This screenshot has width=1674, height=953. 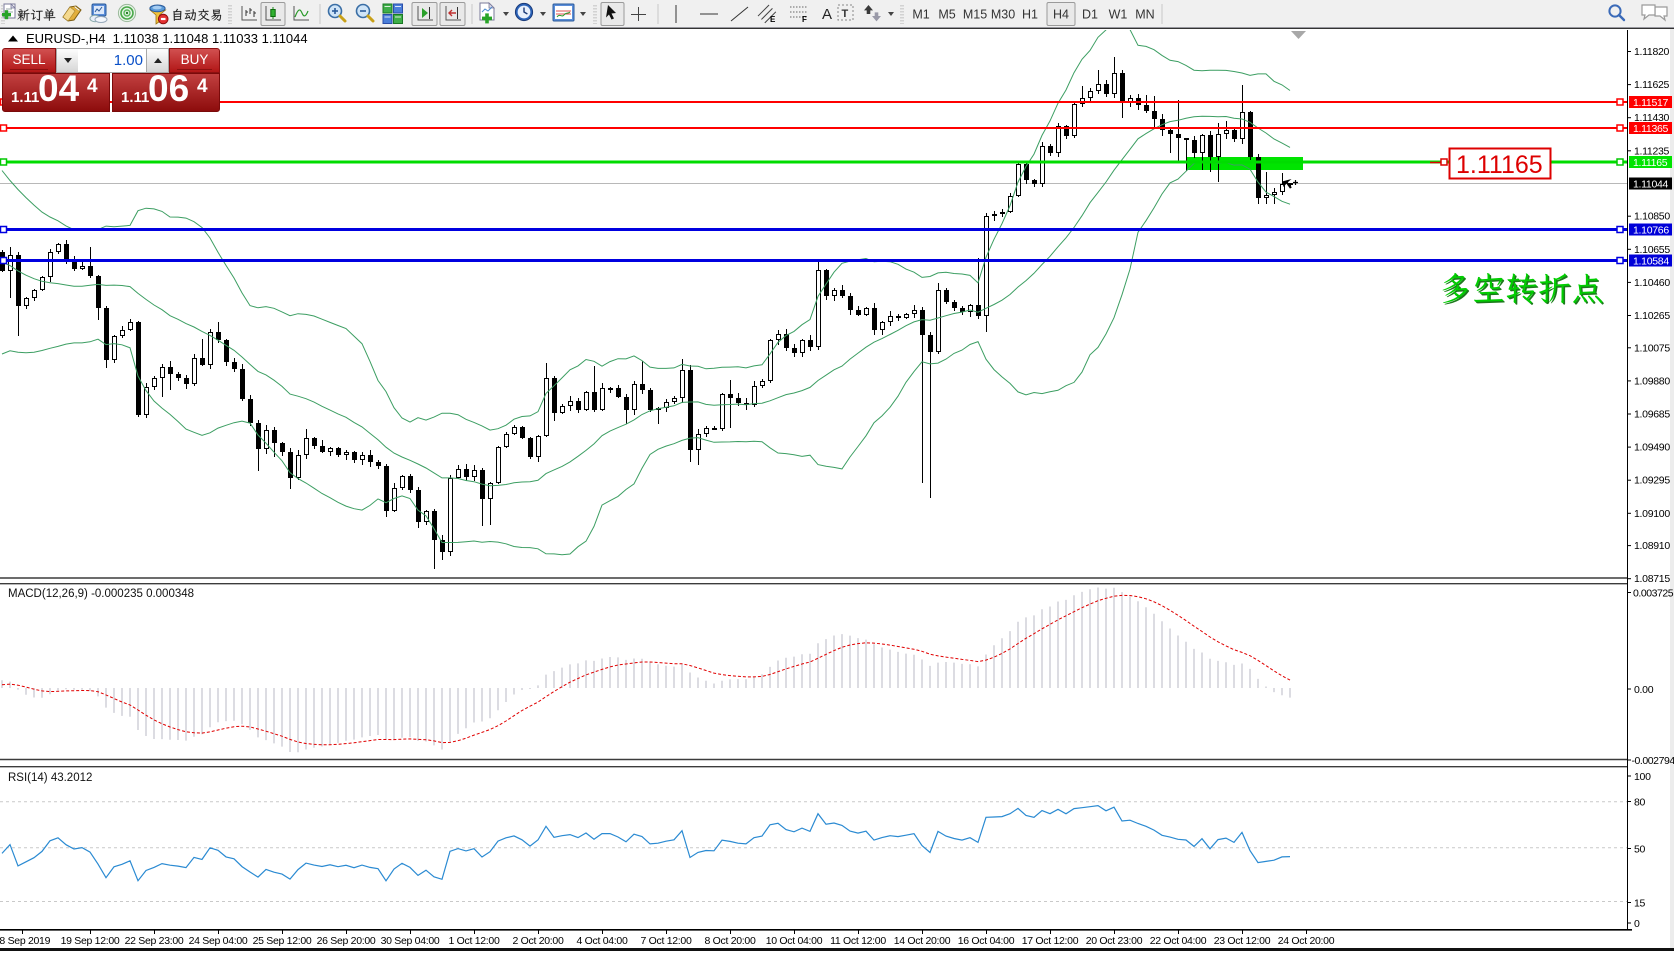 I want to click on svg-text: 1.10655, so click(x=1652, y=250).